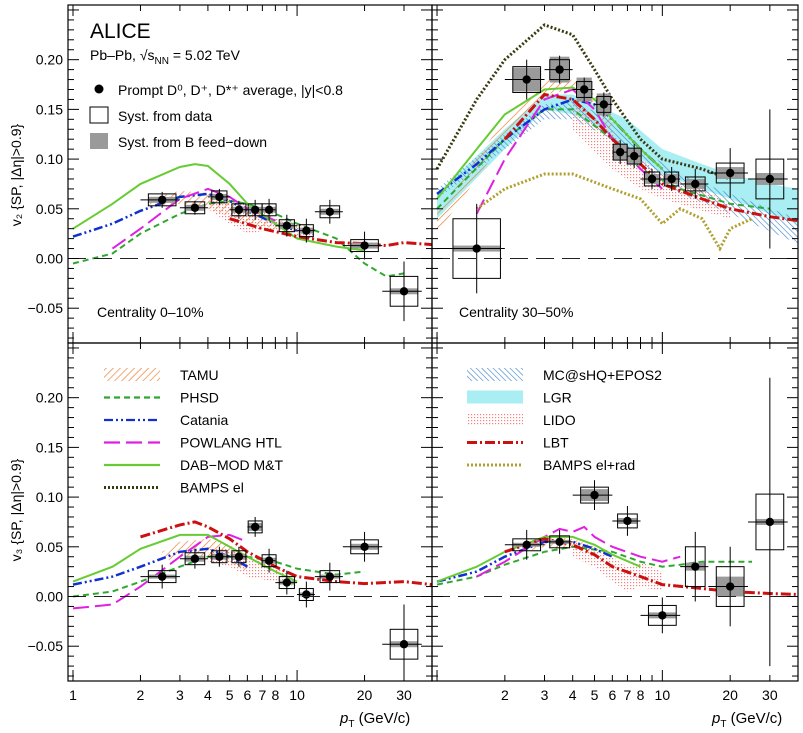  What do you see at coordinates (231, 443) in the screenshot?
I see `legend-label: POWLANG HTL` at bounding box center [231, 443].